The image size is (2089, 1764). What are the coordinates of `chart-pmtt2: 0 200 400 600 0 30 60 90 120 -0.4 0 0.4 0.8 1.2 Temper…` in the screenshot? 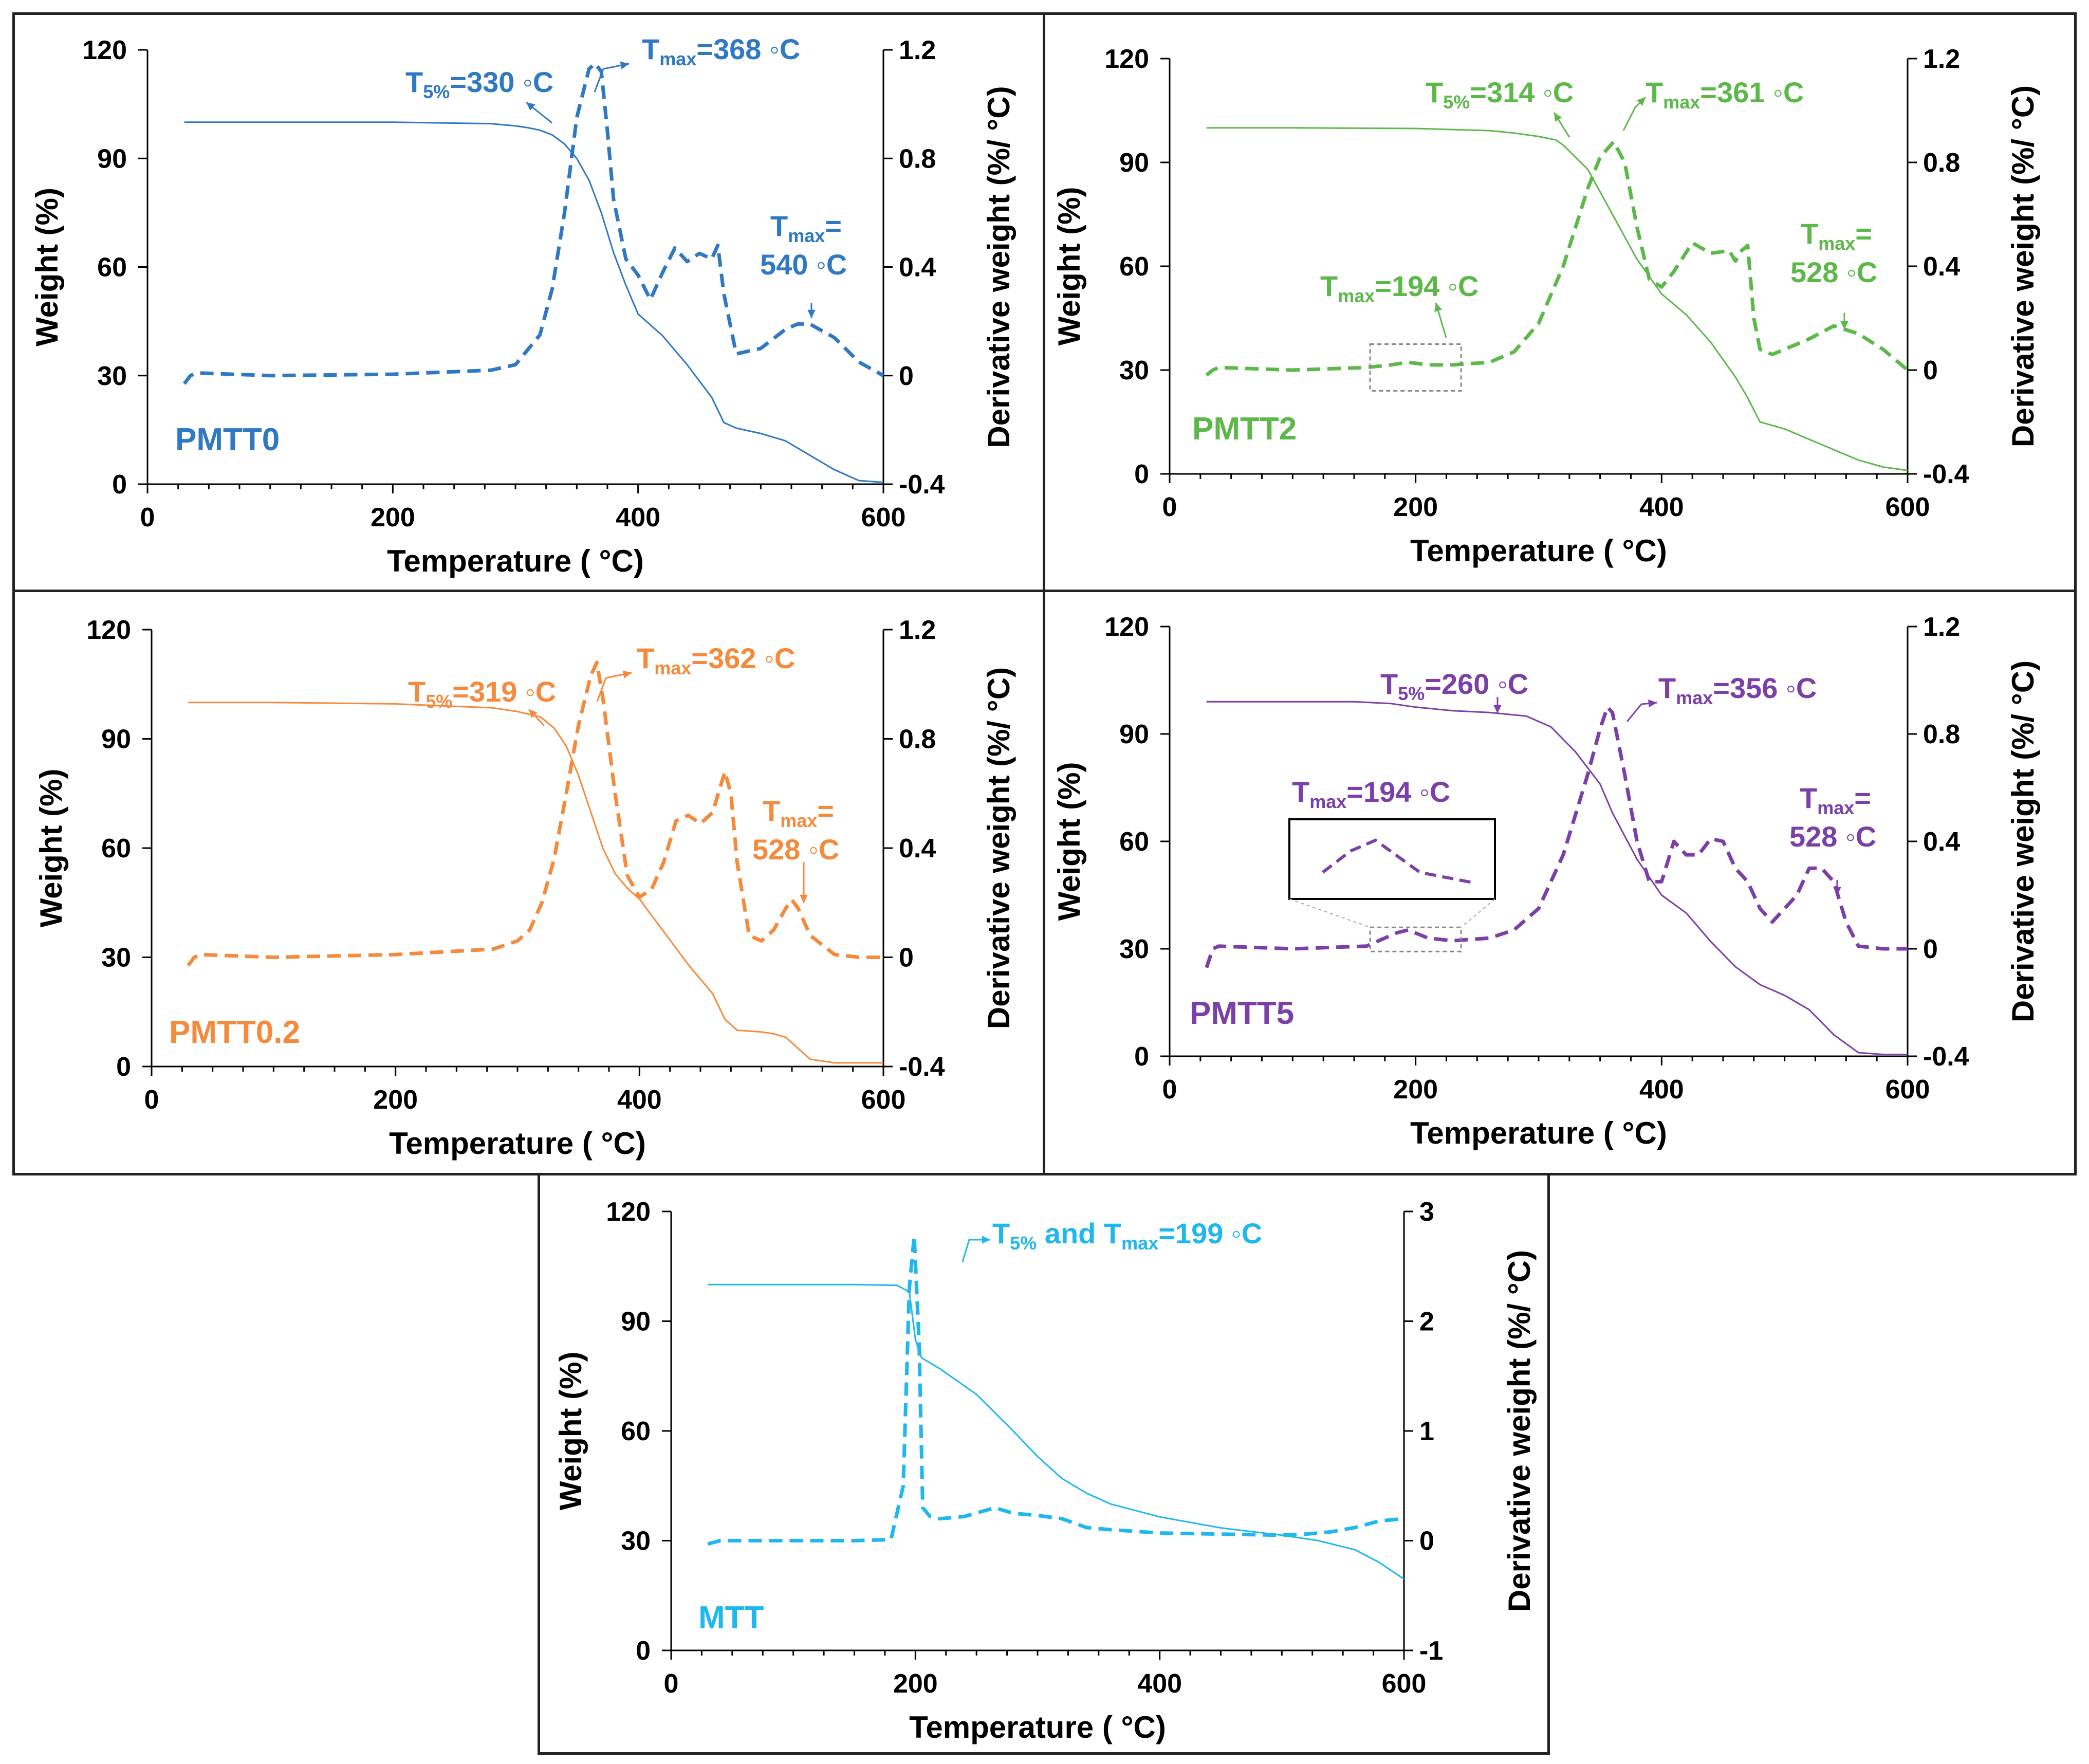 It's located at (1546, 306).